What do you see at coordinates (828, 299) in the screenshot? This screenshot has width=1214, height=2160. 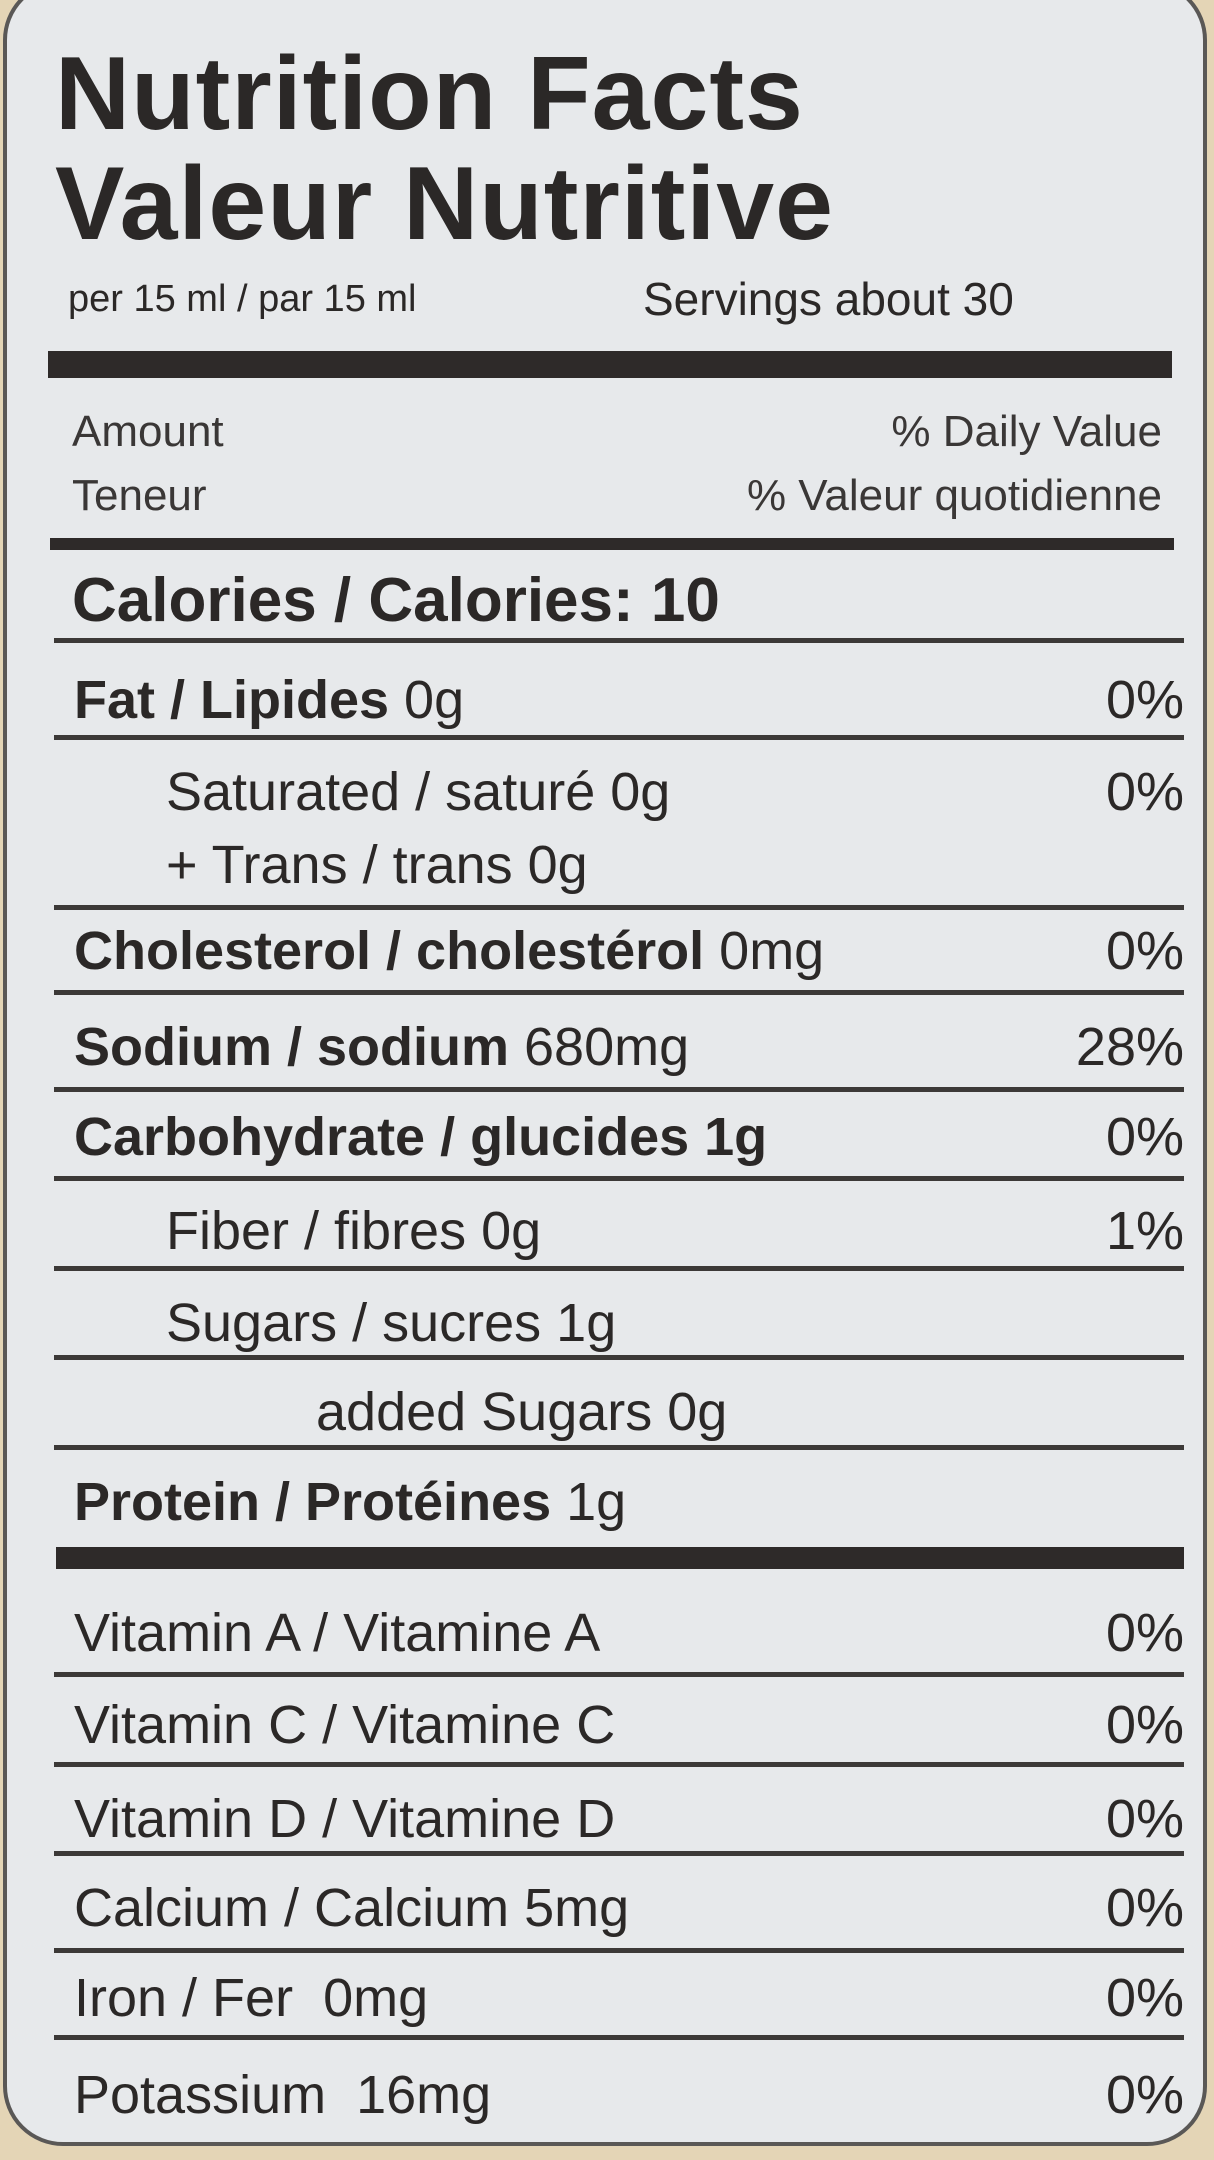 I see `servings-per-container: Servings about 30` at bounding box center [828, 299].